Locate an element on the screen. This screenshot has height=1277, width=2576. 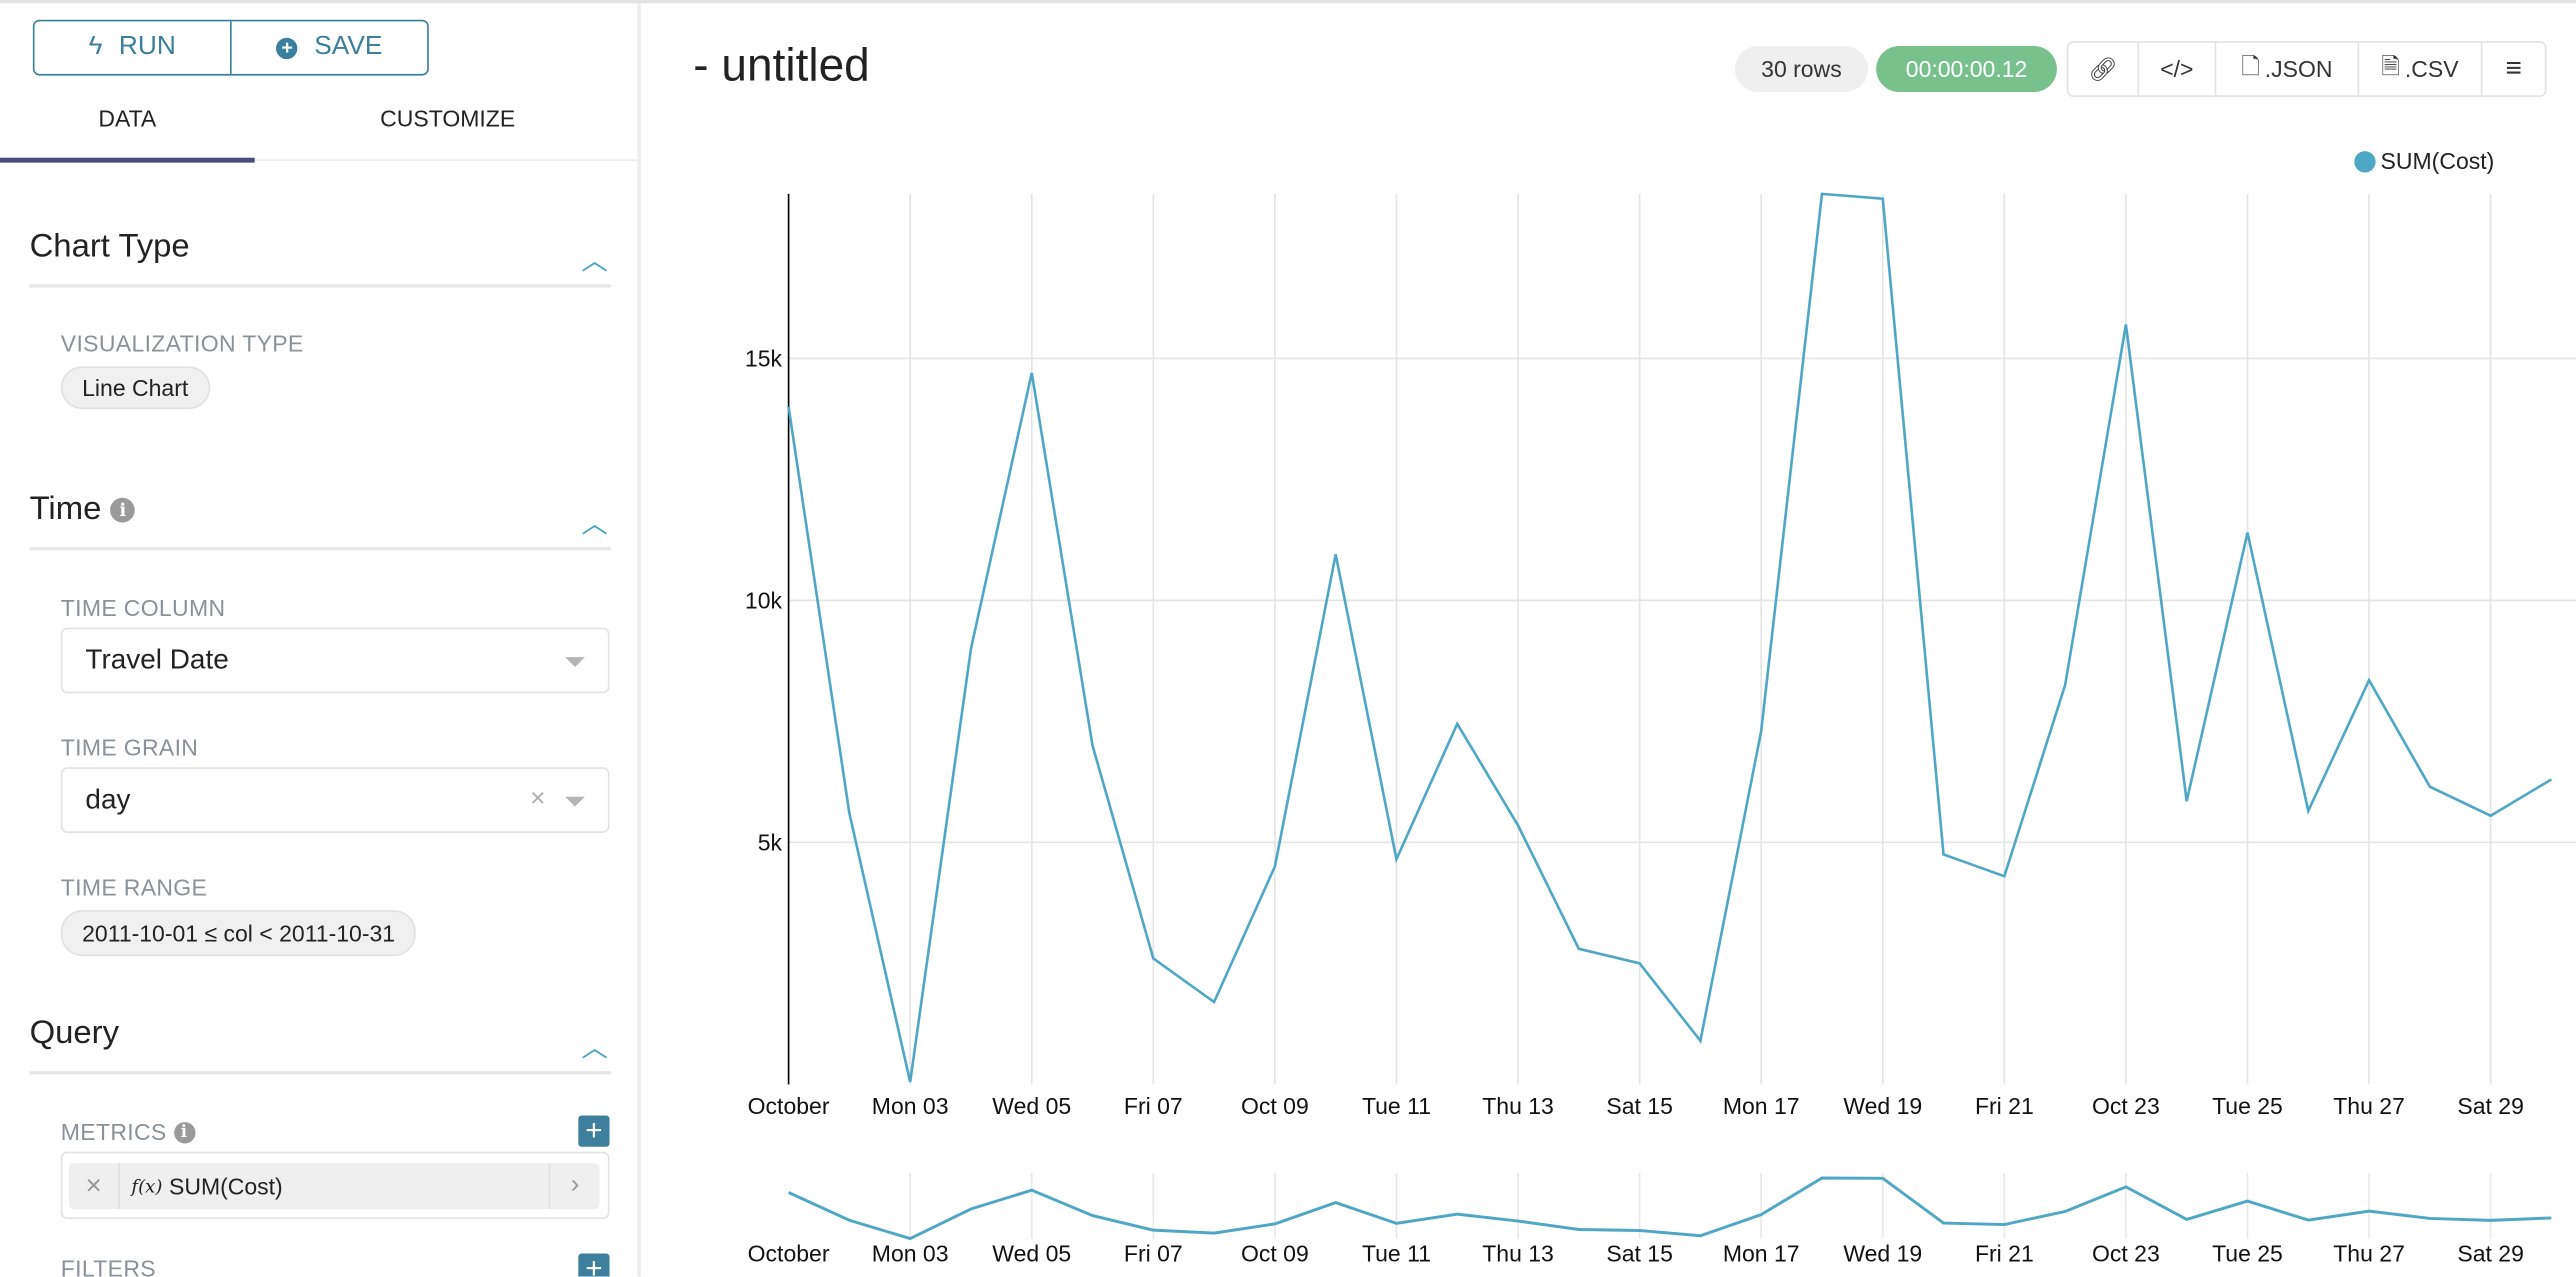
metric-label: SUM(Cost) is located at coordinates (225, 1186).